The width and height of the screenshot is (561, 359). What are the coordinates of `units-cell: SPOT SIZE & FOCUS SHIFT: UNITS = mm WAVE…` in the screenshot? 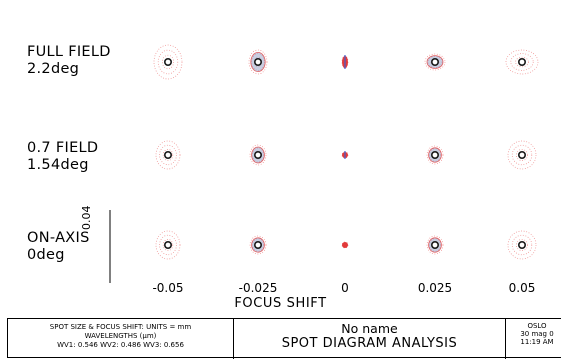 It's located at (121, 339).